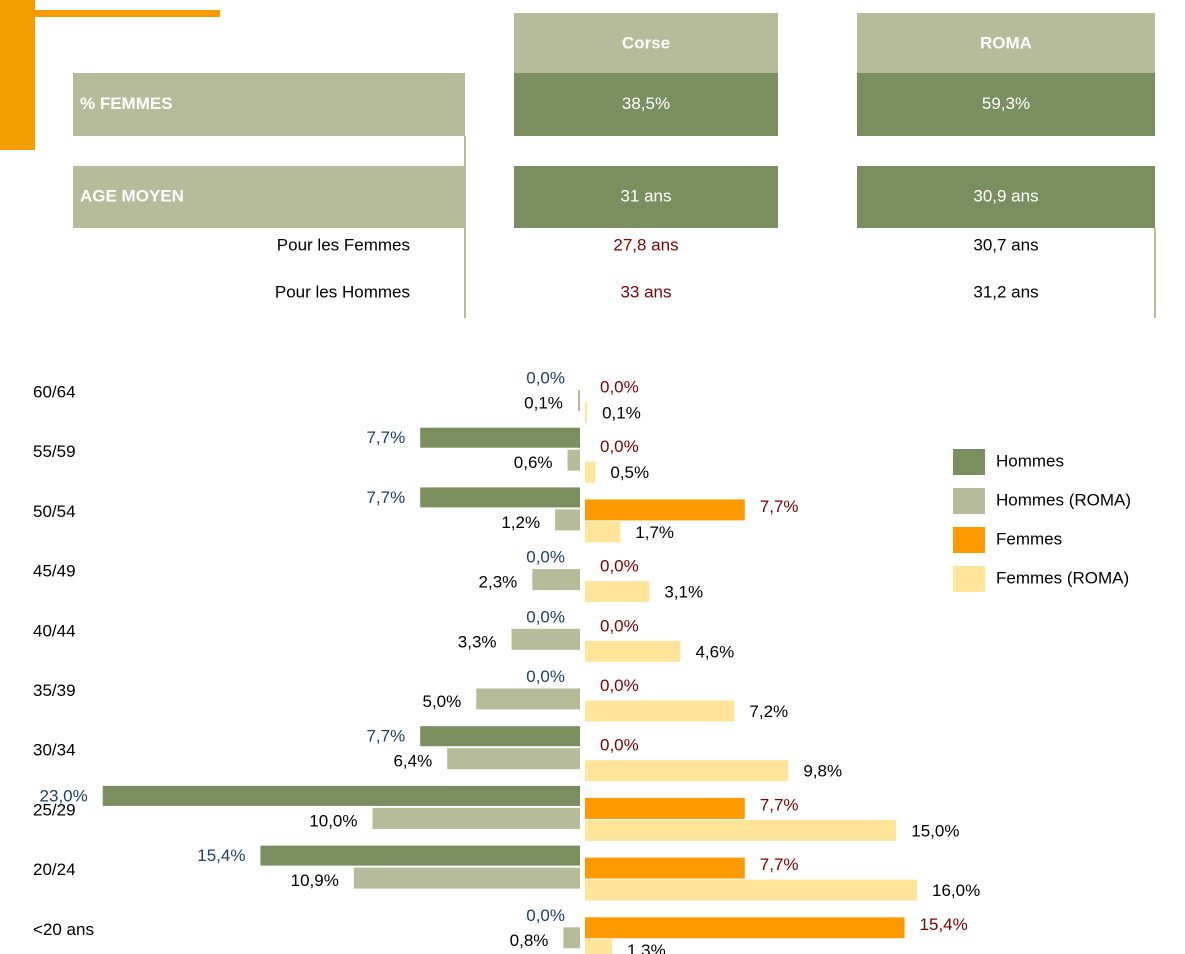 This screenshot has height=954, width=1185. I want to click on category-label: <20 ans, so click(63, 929).